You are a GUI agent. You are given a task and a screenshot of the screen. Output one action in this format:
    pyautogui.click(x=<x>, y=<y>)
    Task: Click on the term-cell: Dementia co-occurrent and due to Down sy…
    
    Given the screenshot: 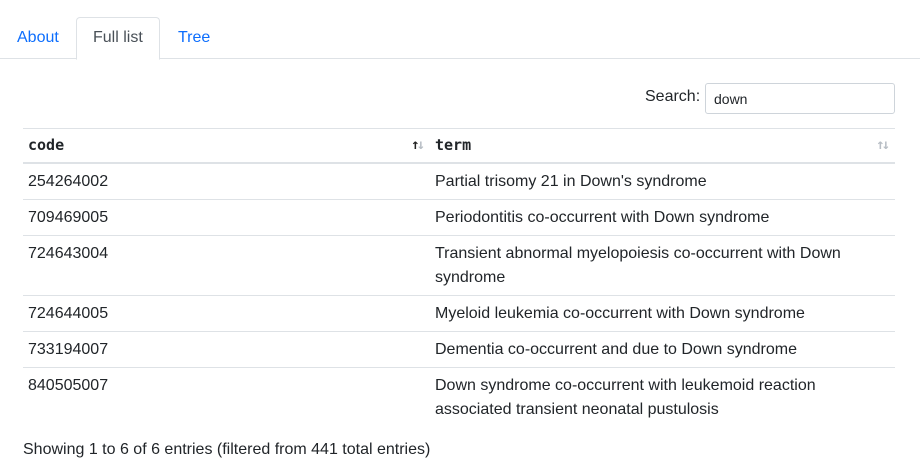 What is the action you would take?
    pyautogui.click(x=662, y=349)
    